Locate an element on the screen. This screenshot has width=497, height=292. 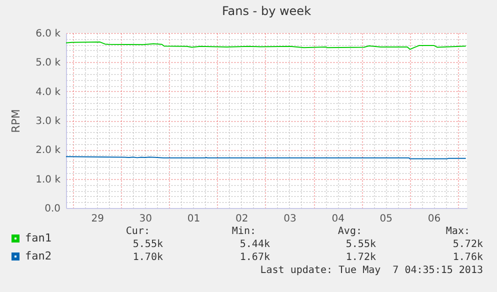
y-tick-label: 3.0 k is located at coordinates (48, 121).